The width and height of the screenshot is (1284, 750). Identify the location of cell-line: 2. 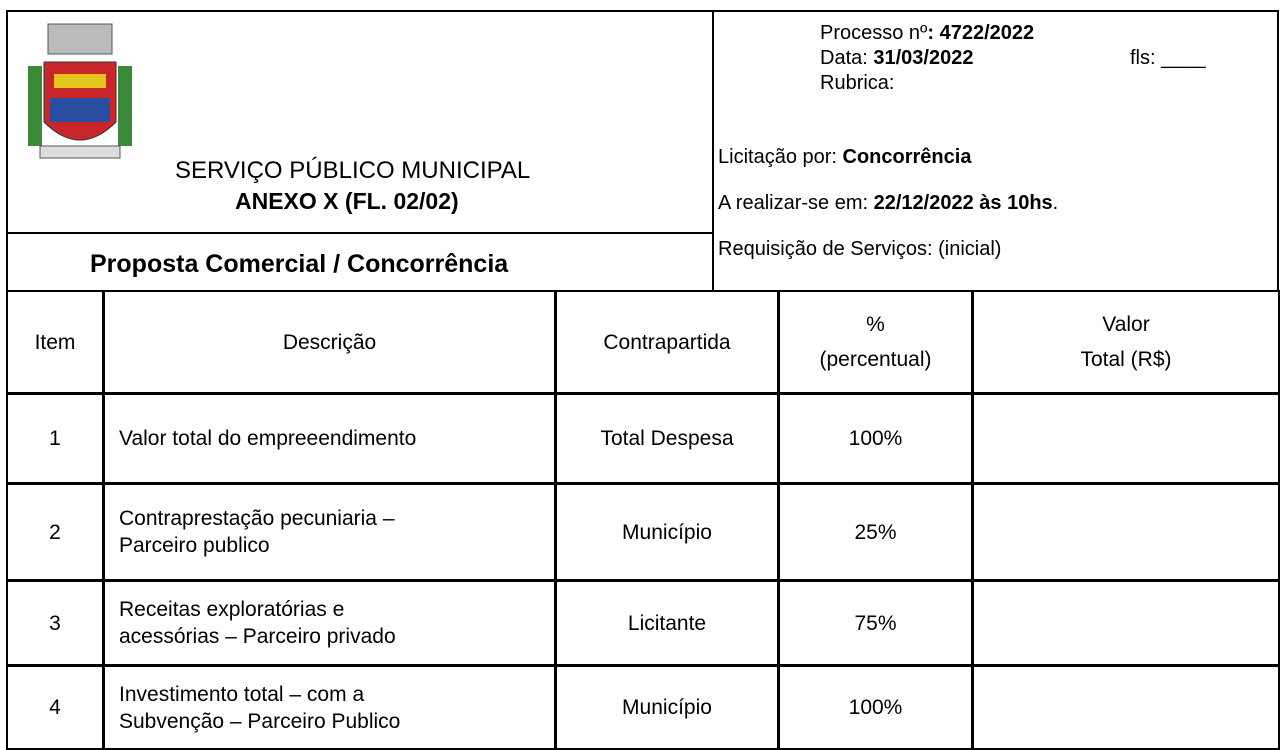
(55, 532).